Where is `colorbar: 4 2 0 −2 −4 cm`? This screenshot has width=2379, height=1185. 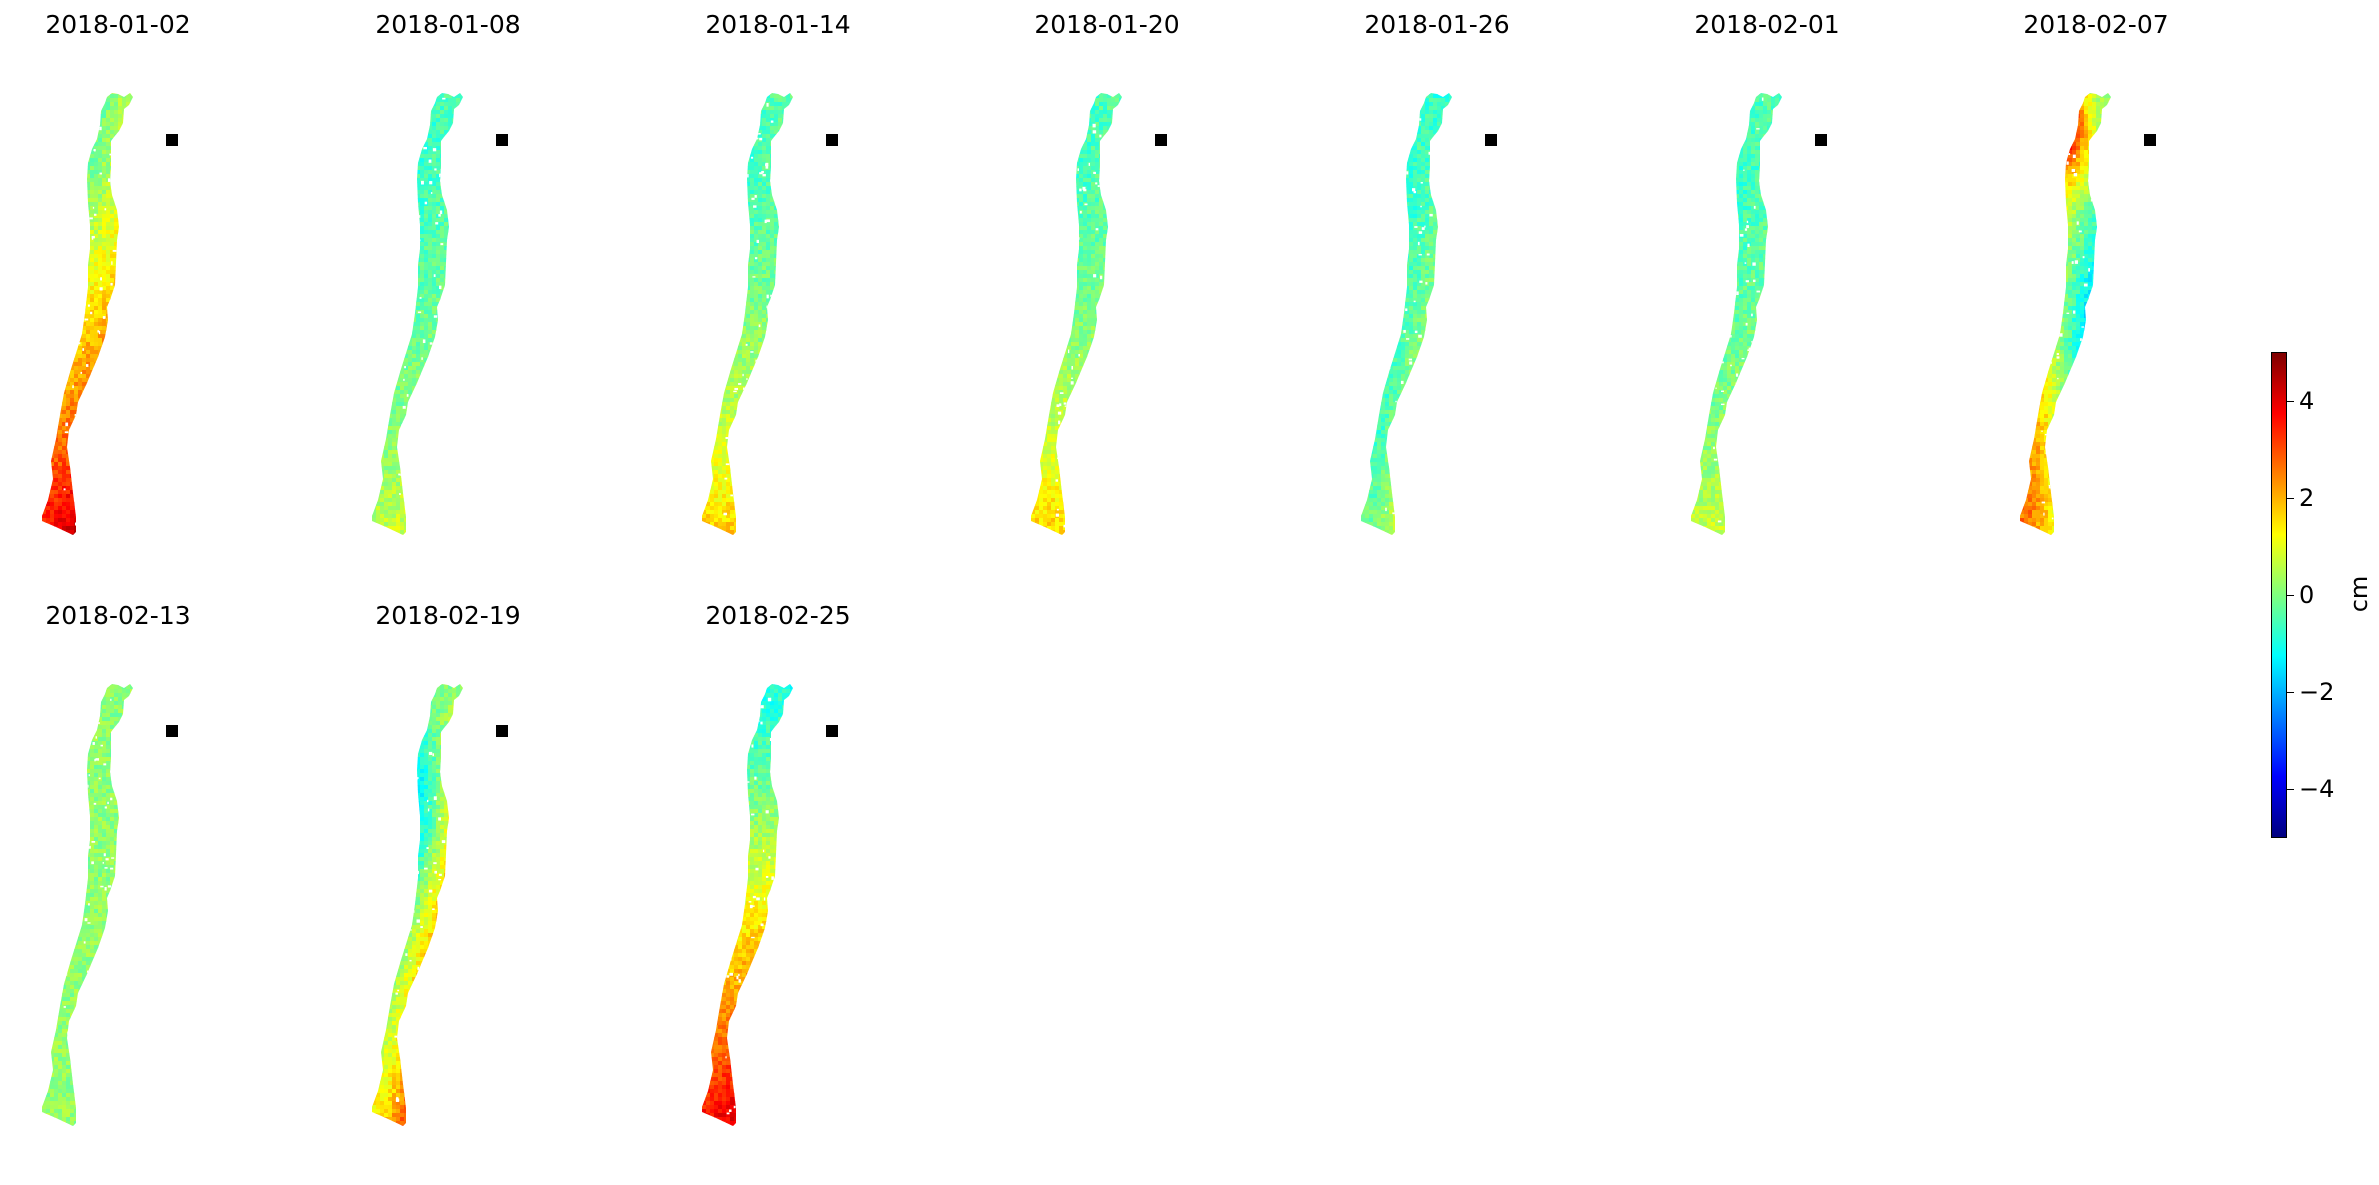
colorbar: 4 2 0 −2 −4 cm is located at coordinates (2320, 595).